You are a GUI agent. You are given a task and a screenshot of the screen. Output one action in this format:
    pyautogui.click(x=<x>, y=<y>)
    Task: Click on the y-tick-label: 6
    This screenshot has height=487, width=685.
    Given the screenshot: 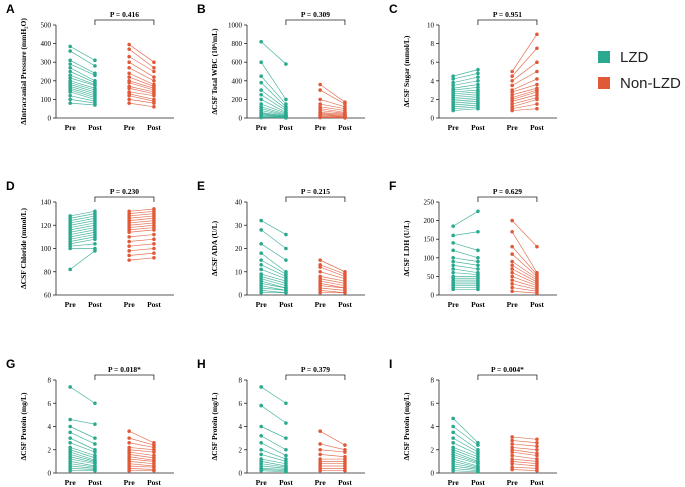 What is the action you would take?
    pyautogui.click(x=50, y=404)
    